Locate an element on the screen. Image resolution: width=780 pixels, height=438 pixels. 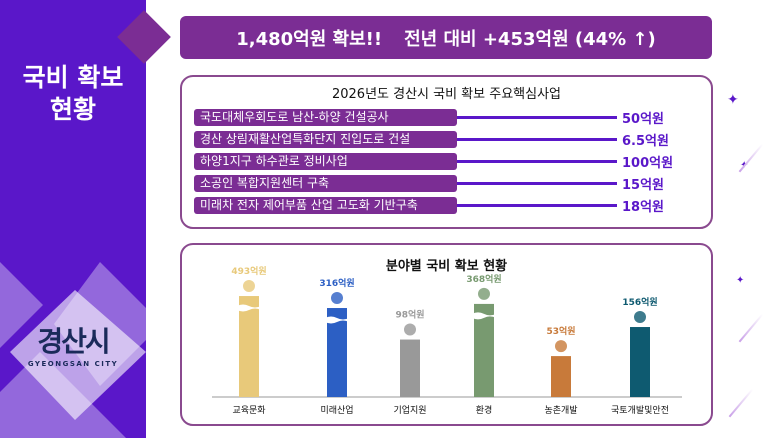
panel-title: 2026년도 경산시 국비 확보 주요핵심사업 is located at coordinates (446, 94).